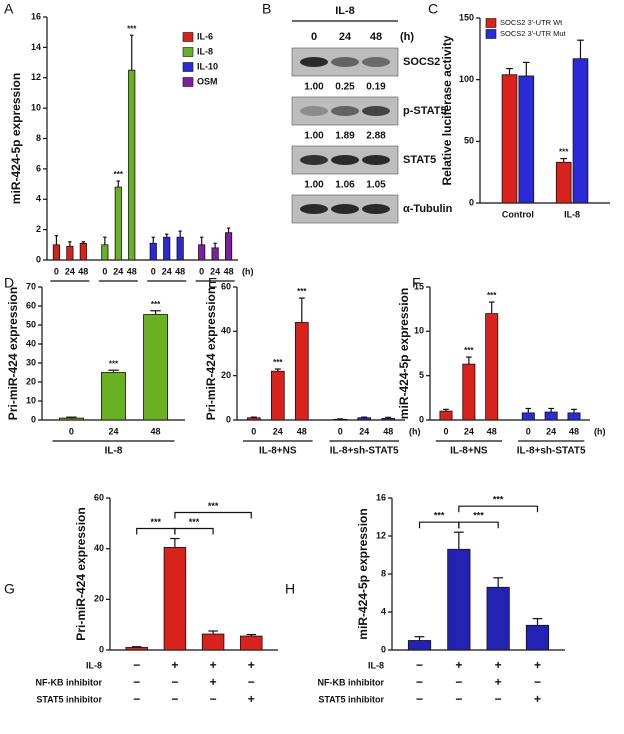 This screenshot has height=734, width=624. What do you see at coordinates (266, 9) in the screenshot?
I see `panel-letter: B` at bounding box center [266, 9].